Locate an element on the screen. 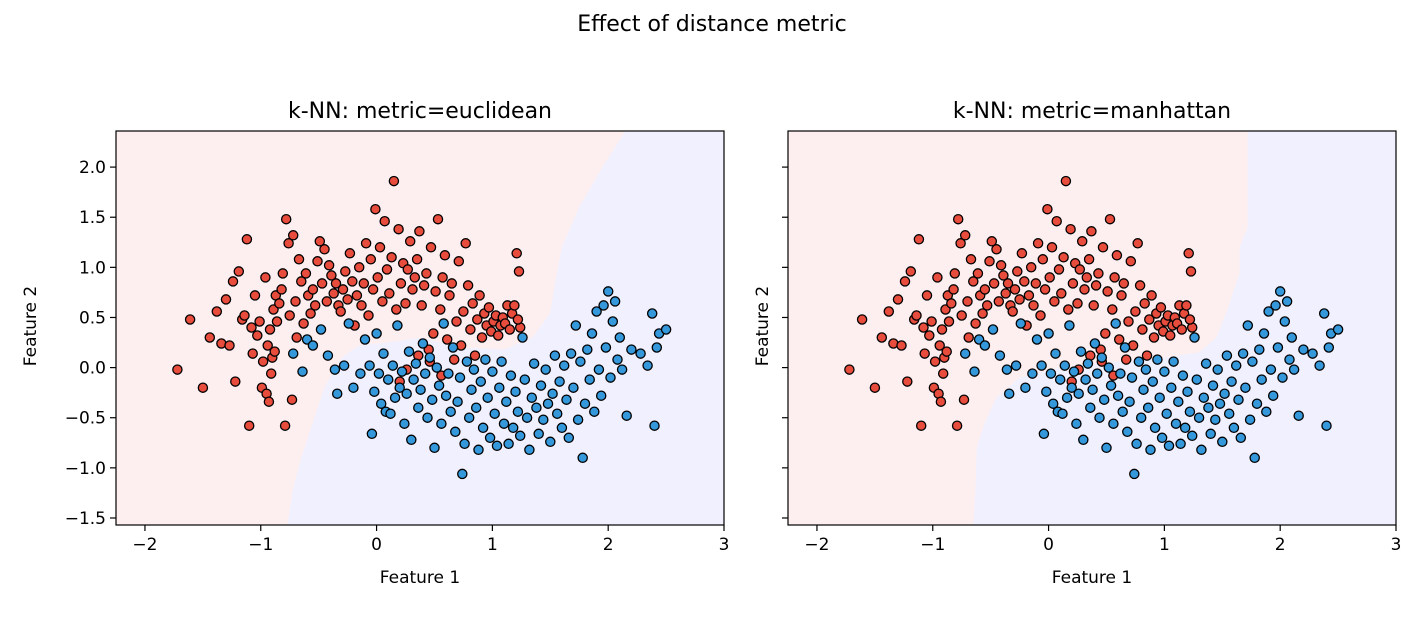 This screenshot has width=1425, height=630. y-tick-label: 1.5 is located at coordinates (92, 218).